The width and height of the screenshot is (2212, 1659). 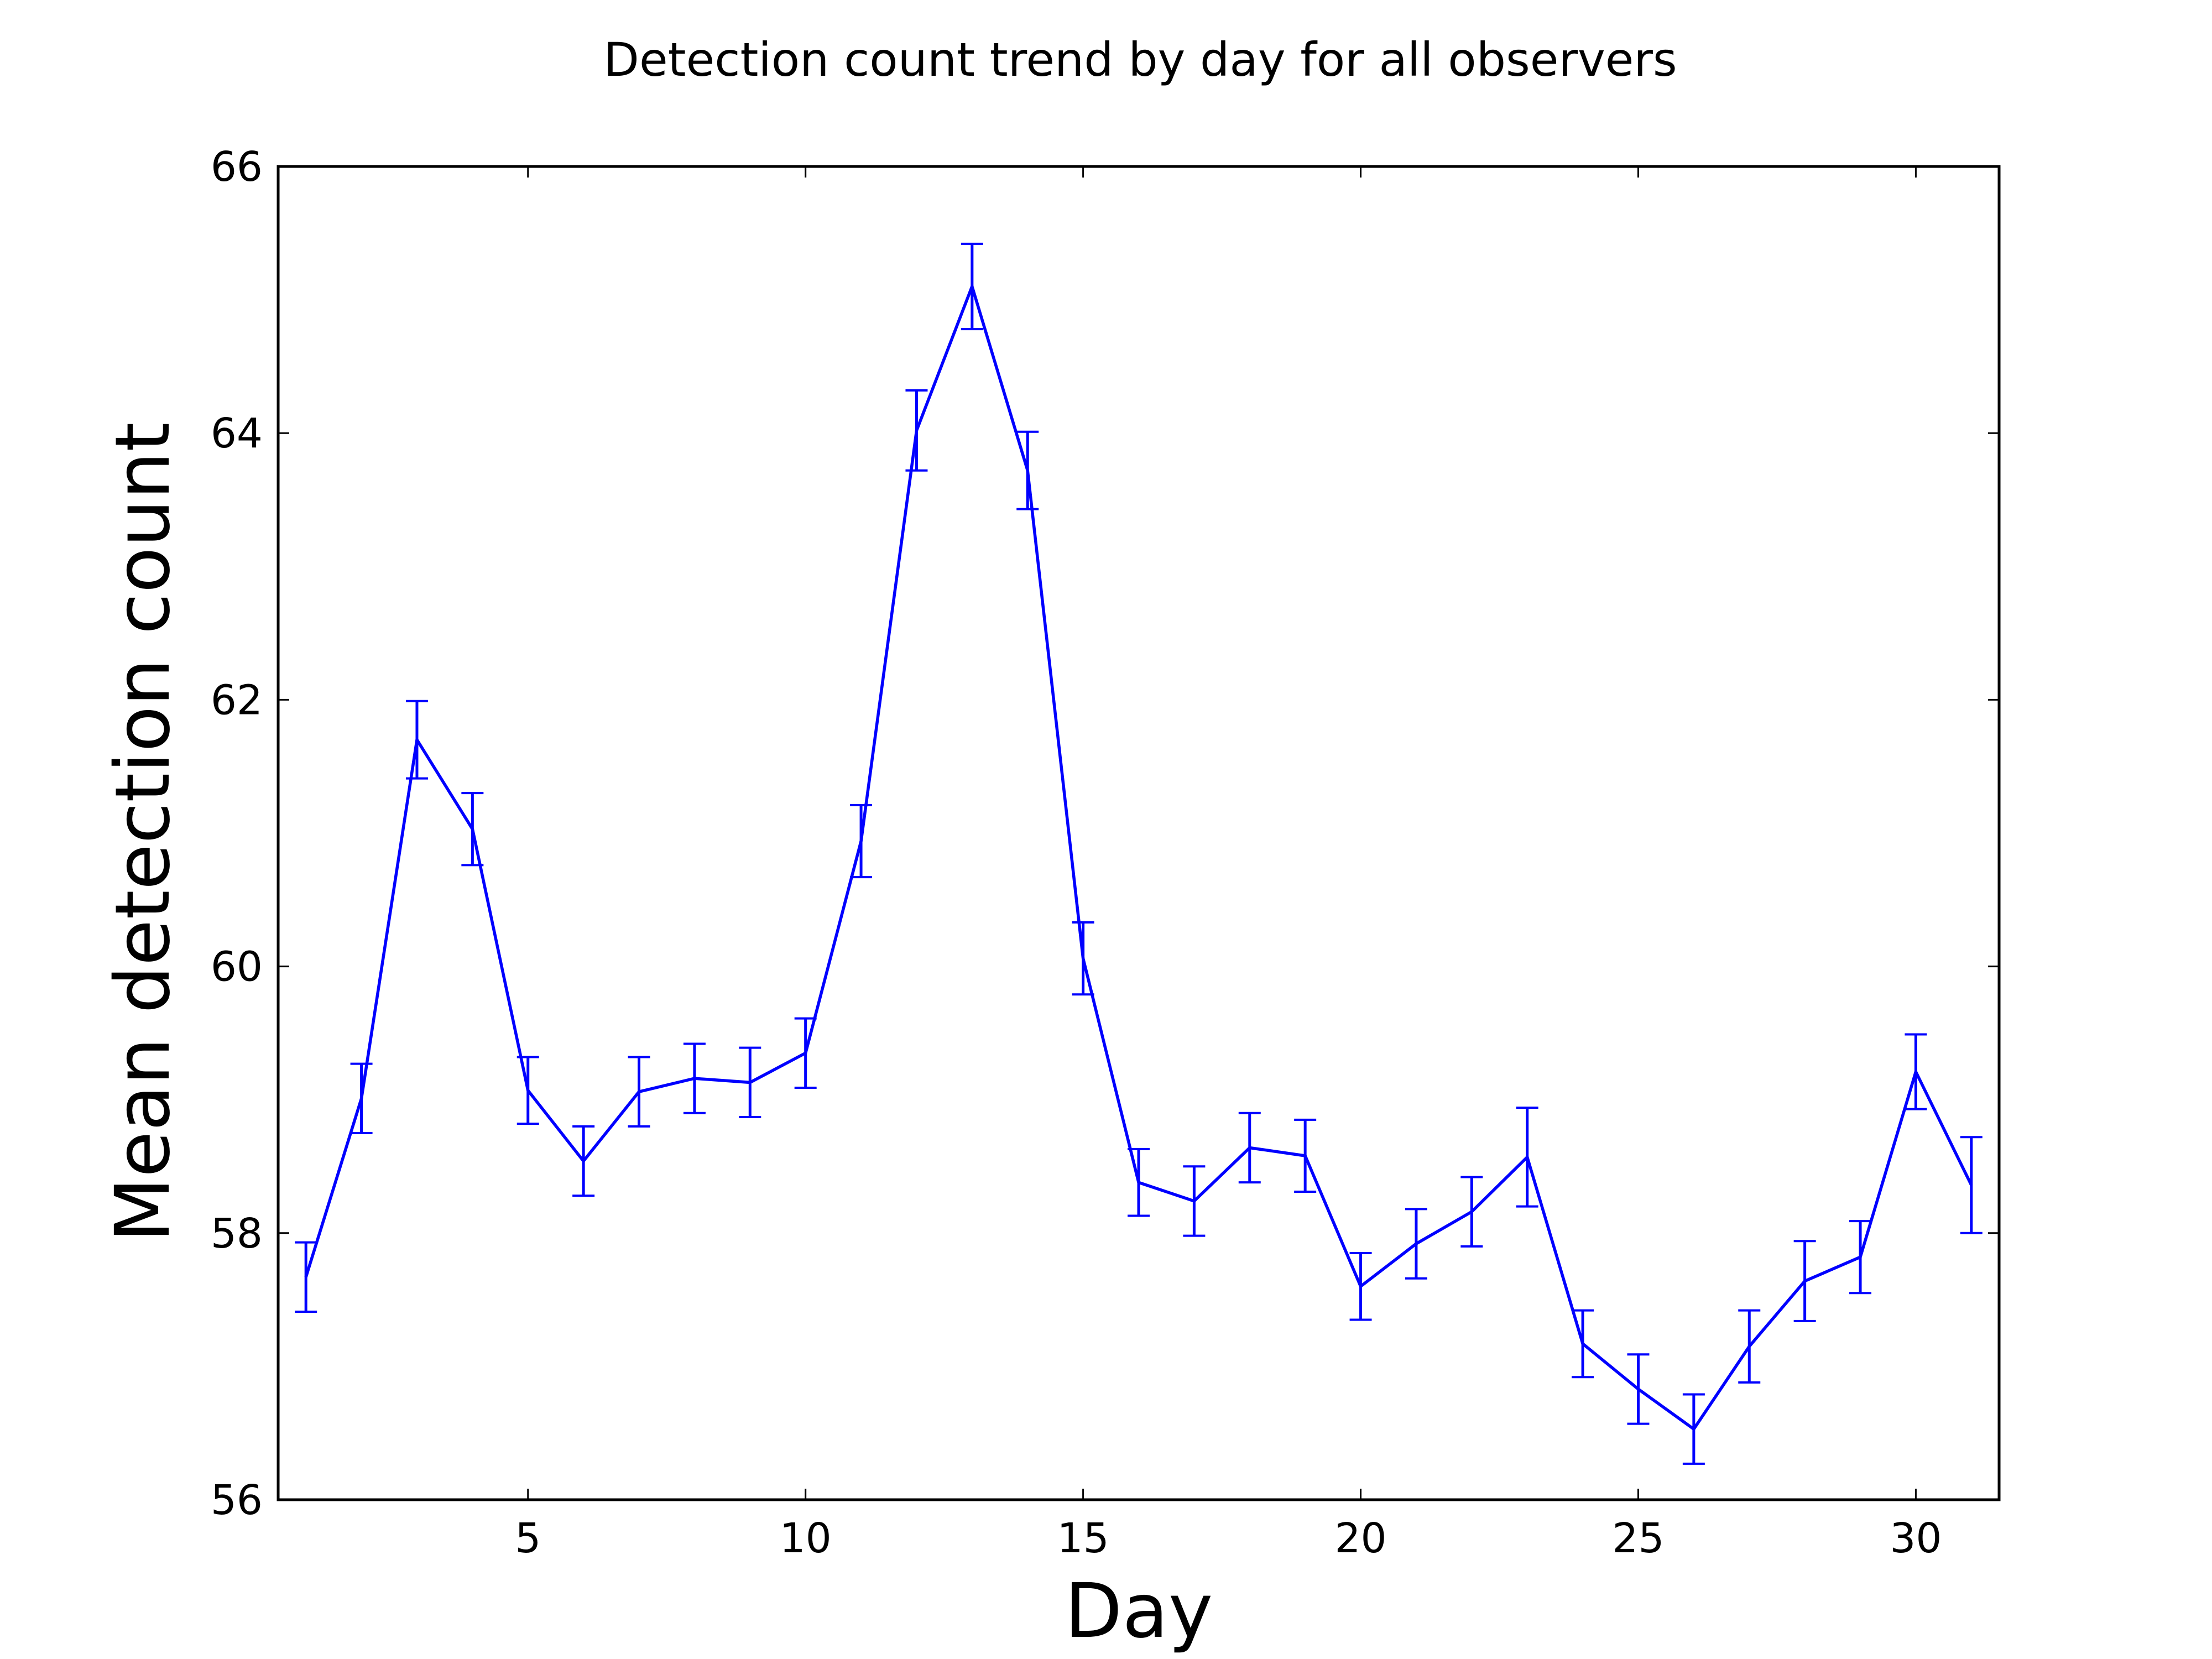 What do you see at coordinates (1139, 1612) in the screenshot?
I see `x-axis-label: Day` at bounding box center [1139, 1612].